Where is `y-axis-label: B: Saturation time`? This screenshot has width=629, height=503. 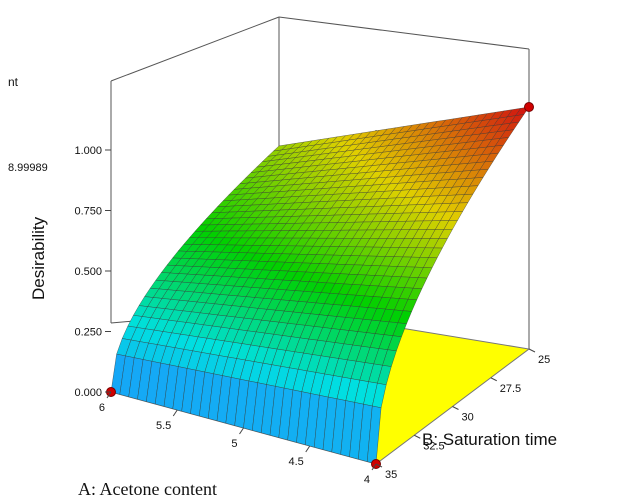 y-axis-label: B: Saturation time is located at coordinates (489, 439).